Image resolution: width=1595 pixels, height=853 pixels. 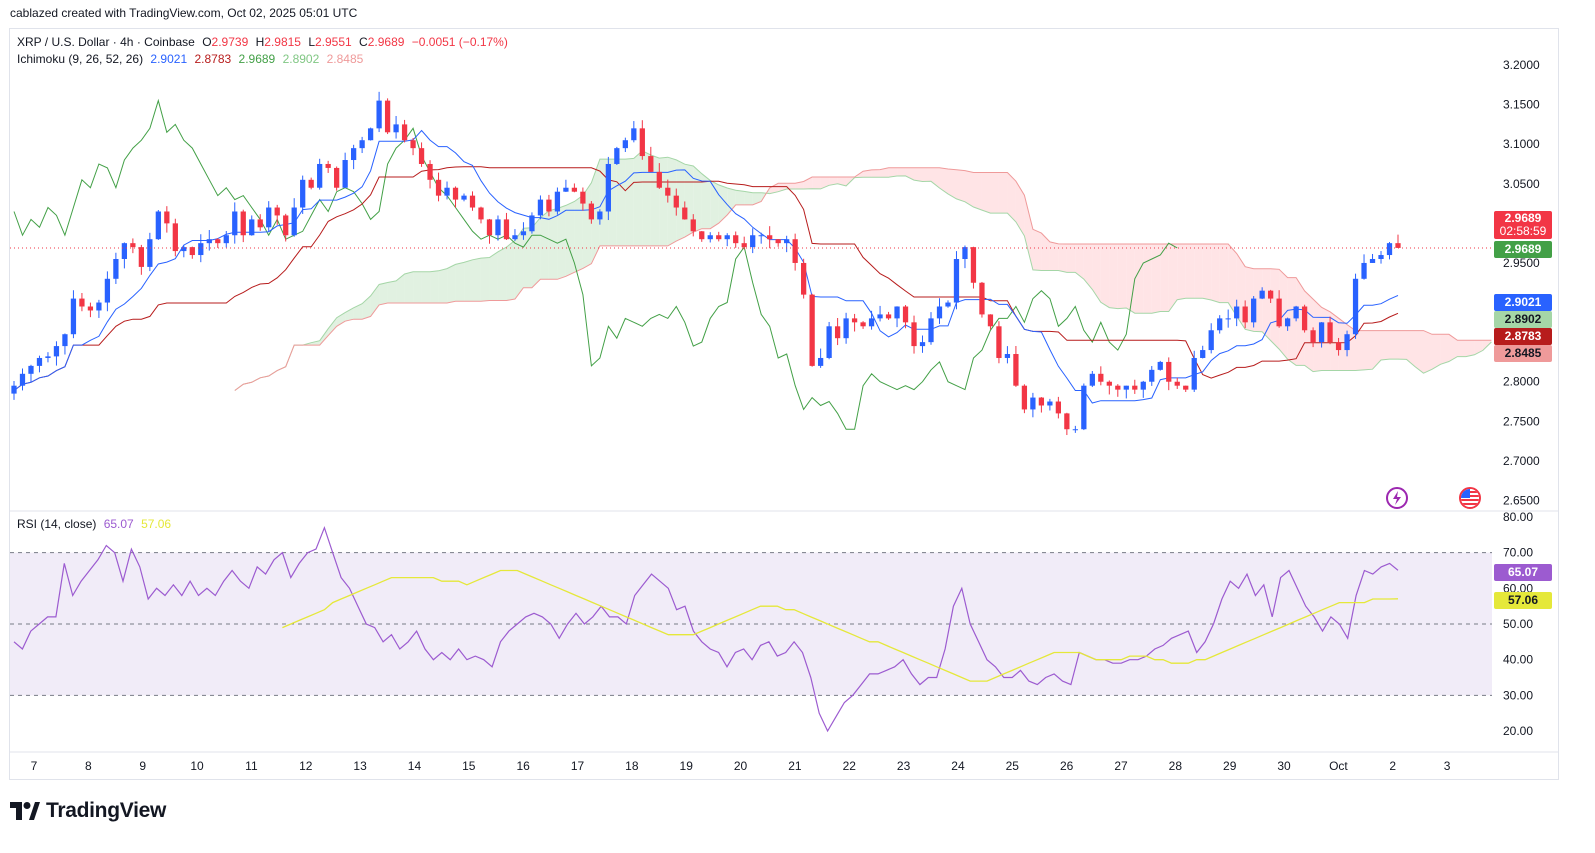 What do you see at coordinates (1518, 553) in the screenshot?
I see `rsi-axis-tick: 70.00` at bounding box center [1518, 553].